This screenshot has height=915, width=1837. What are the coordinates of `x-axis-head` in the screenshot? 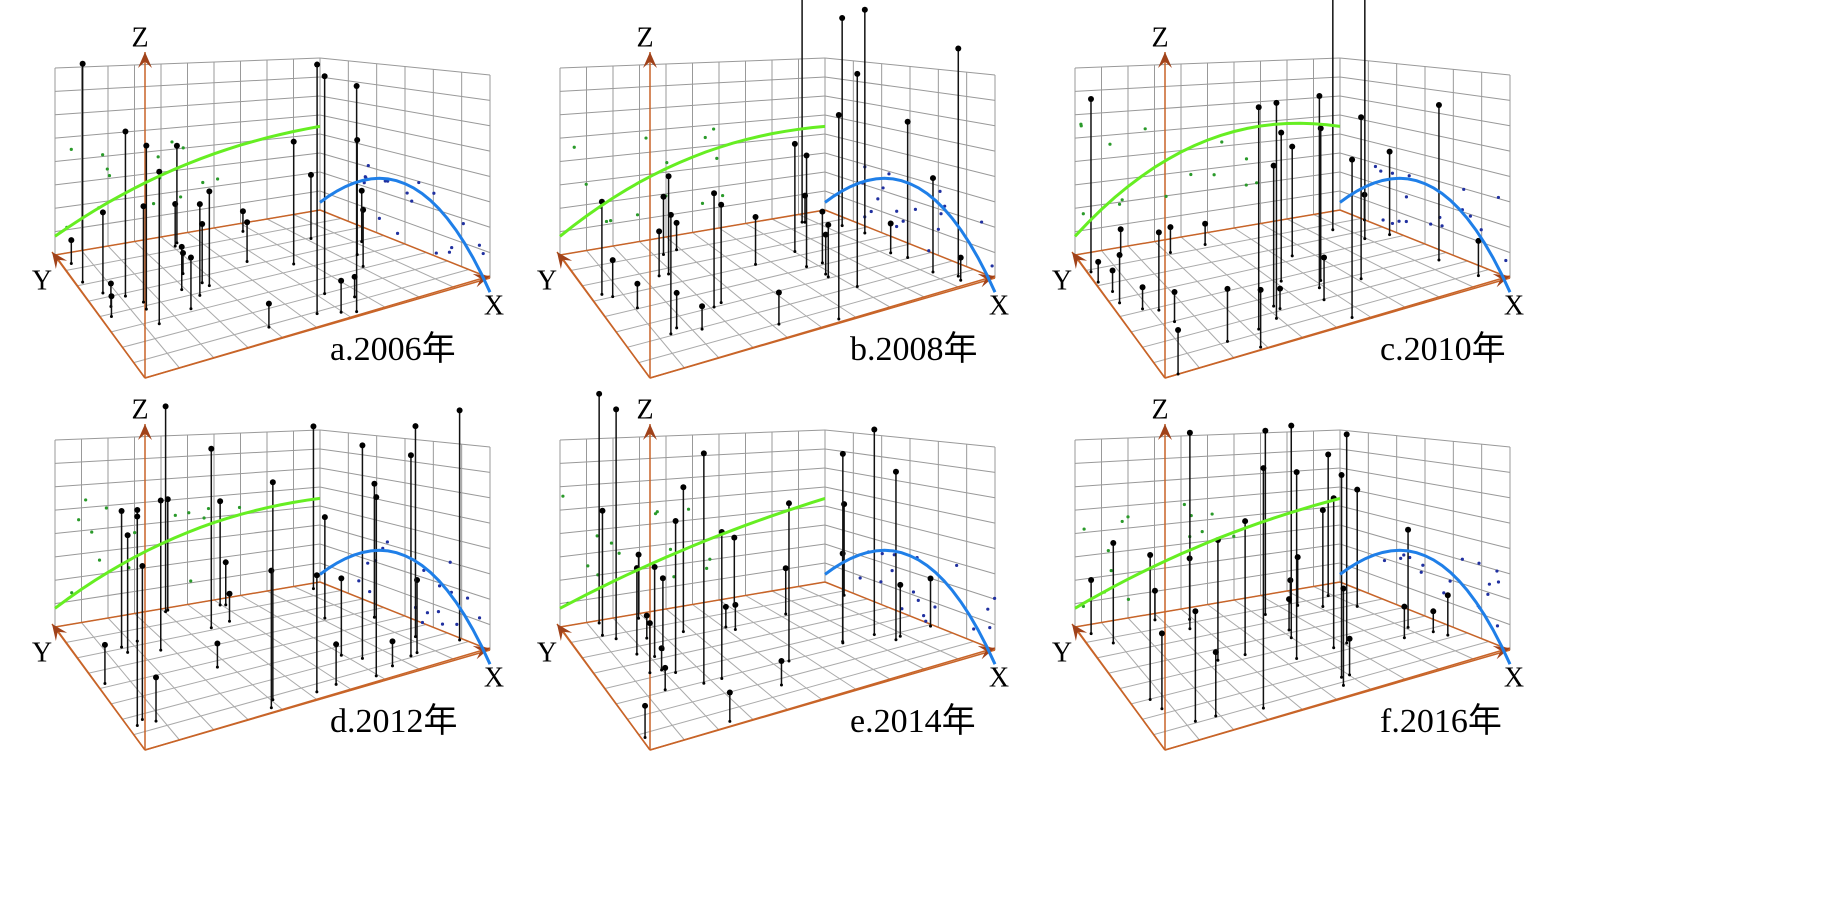 It's located at (1501, 280).